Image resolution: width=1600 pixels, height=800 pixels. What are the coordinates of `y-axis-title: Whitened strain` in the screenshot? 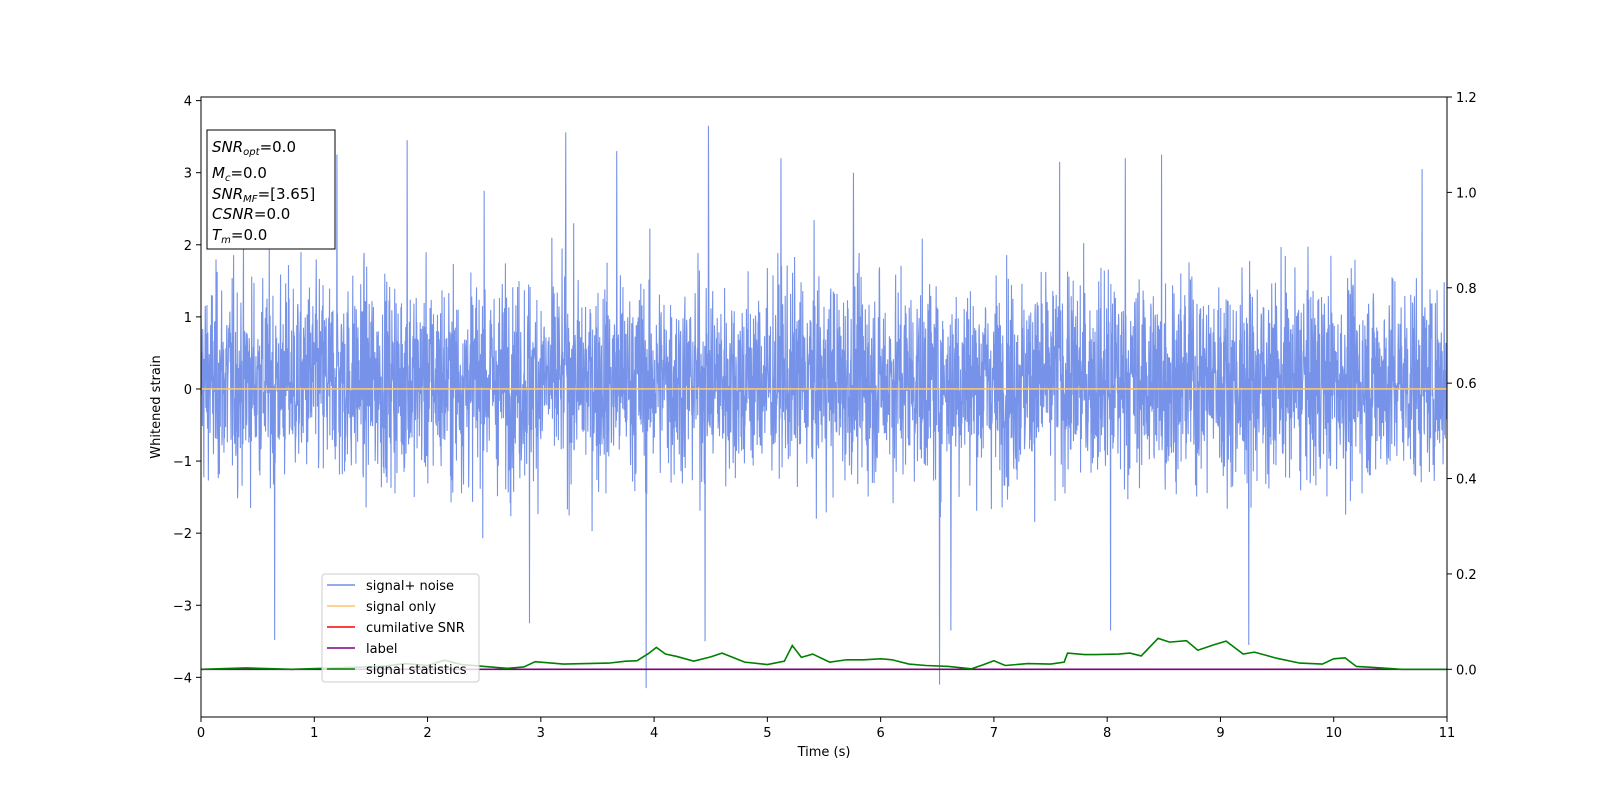 It's located at (156, 406).